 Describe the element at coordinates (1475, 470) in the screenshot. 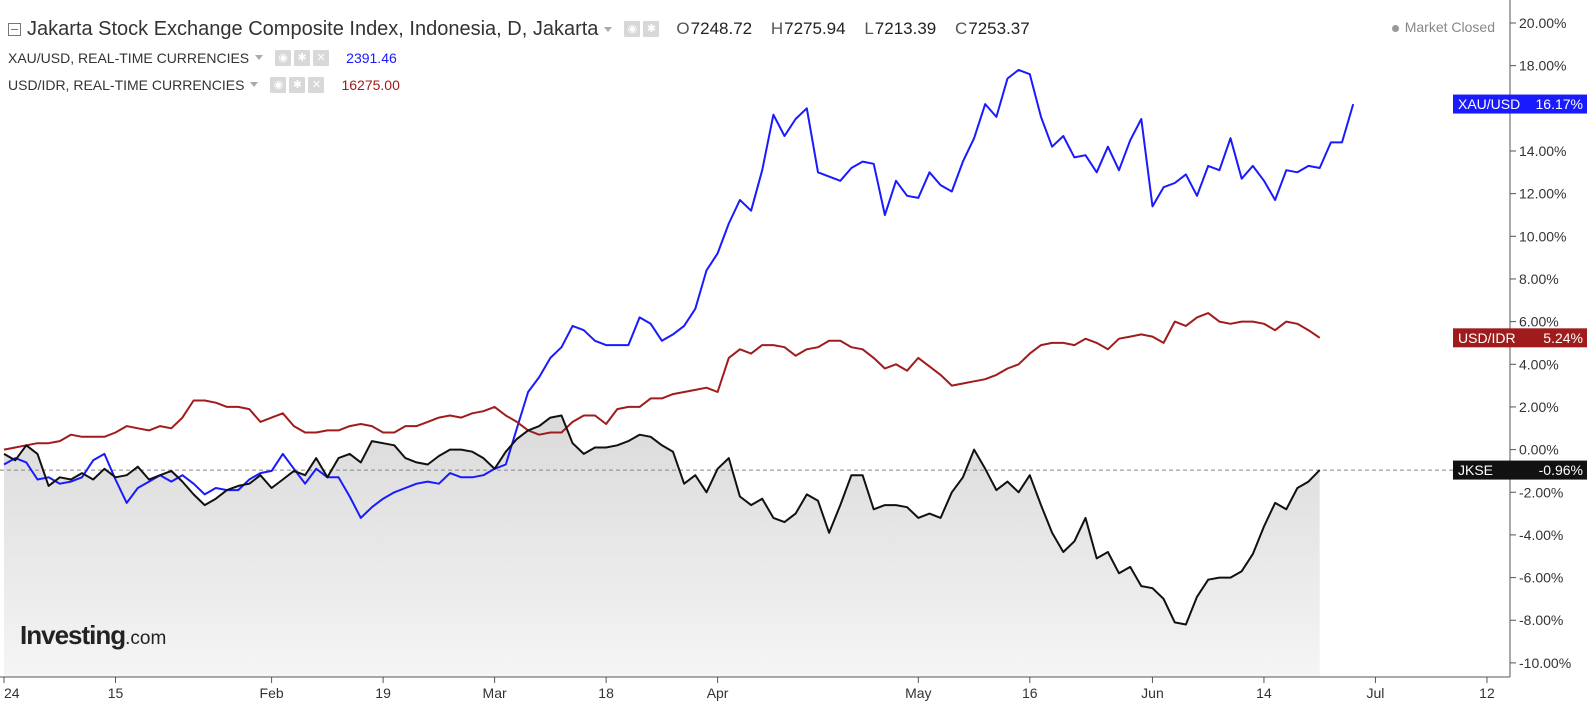

I see `end-label-name: JKSE` at that location.